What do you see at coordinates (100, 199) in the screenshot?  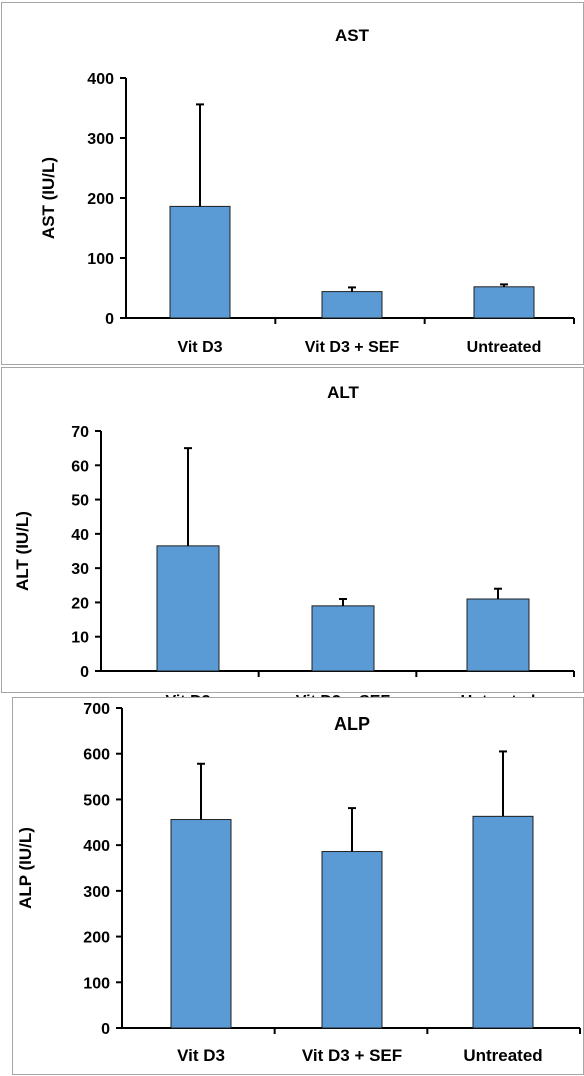 I see `y-tick-label-ast: 200` at bounding box center [100, 199].